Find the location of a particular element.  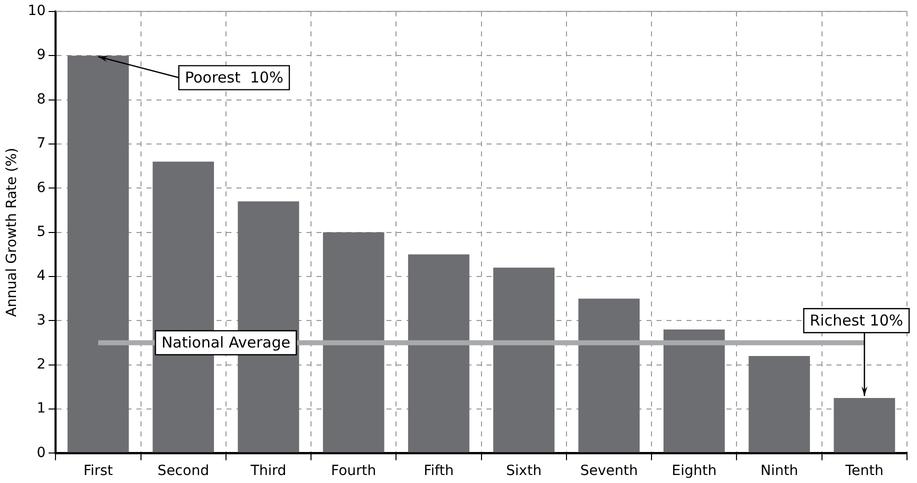

annotation: Poorest 10% is located at coordinates (234, 77).